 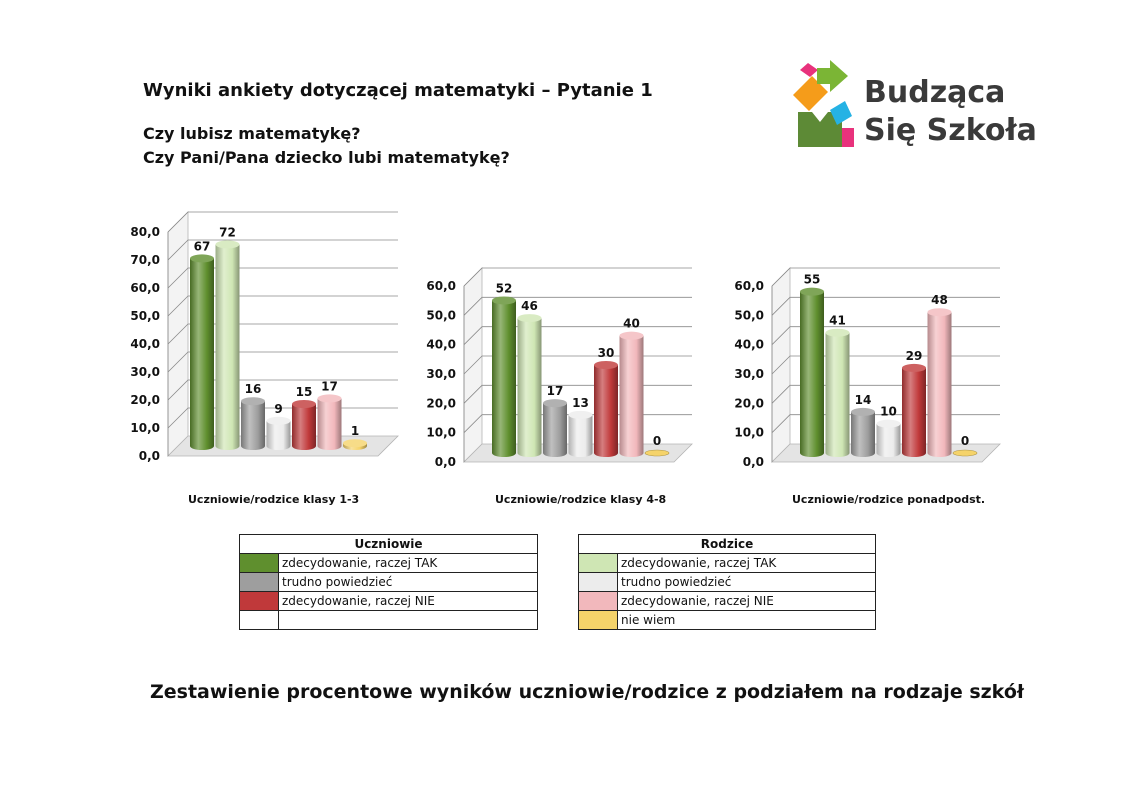 I want to click on bar-r-tak, so click(x=227, y=345).